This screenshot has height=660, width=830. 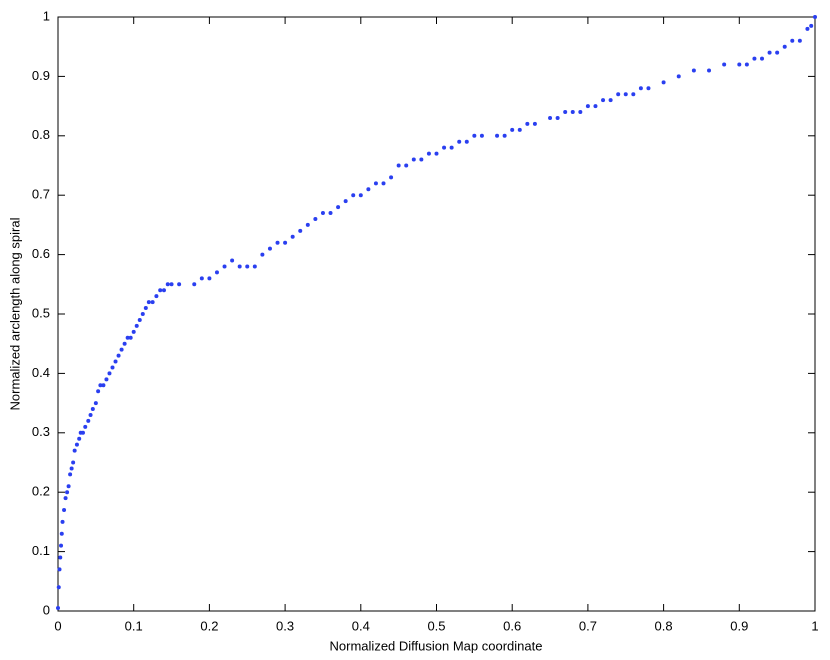 I want to click on x-tick-label: 1, so click(x=814, y=625).